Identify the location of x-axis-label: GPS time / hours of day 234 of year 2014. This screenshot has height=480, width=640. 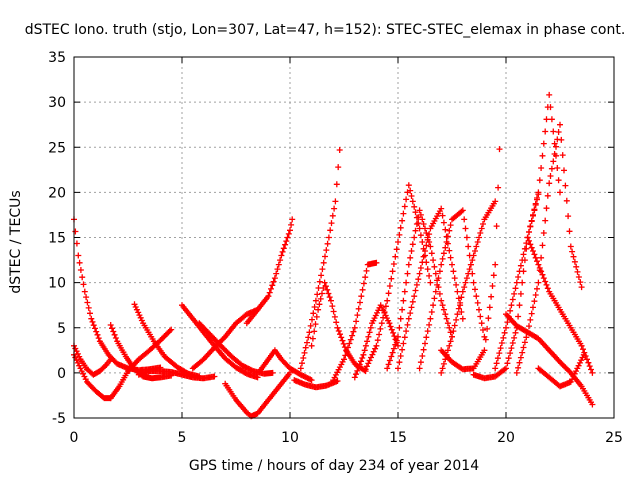
(334, 466).